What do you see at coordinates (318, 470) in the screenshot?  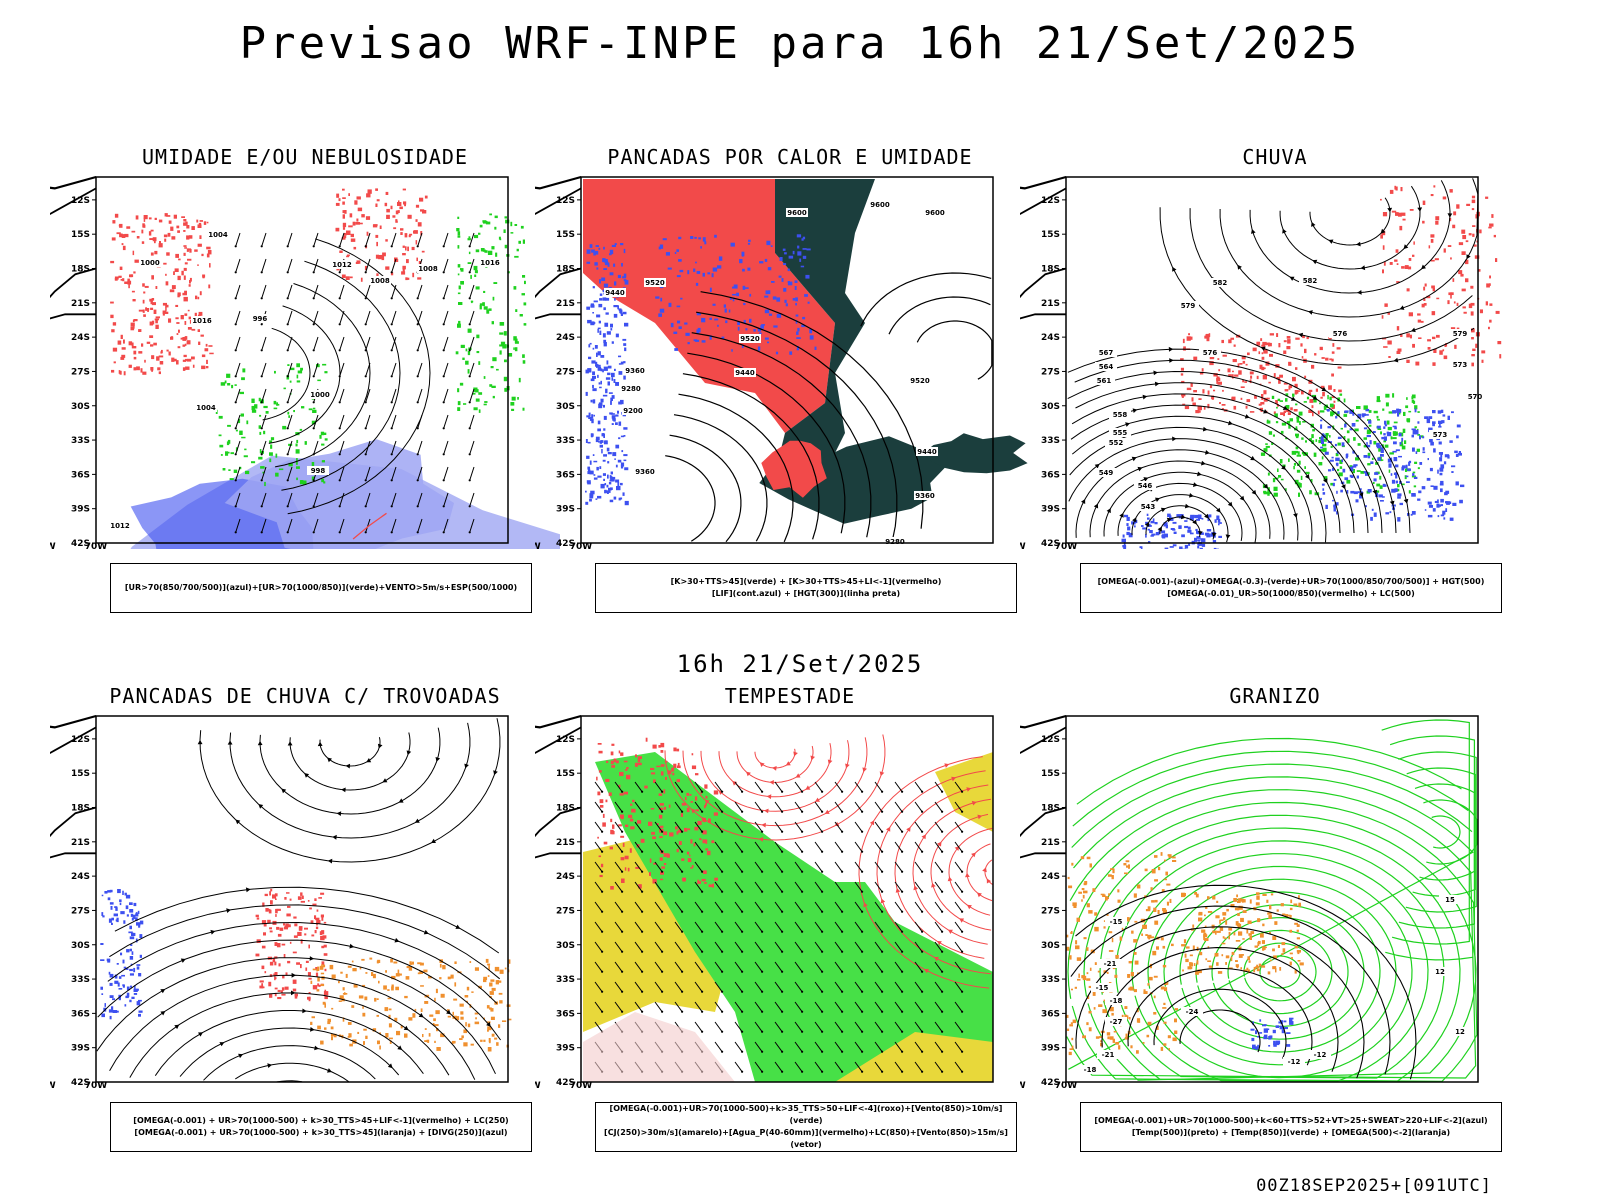 I see `contour-label-bg` at bounding box center [318, 470].